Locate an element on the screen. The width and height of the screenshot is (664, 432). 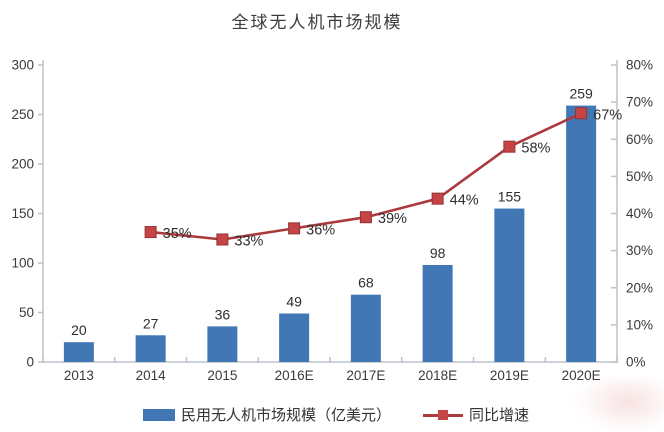
x-axis-category-label: 2019E is located at coordinates (509, 375).